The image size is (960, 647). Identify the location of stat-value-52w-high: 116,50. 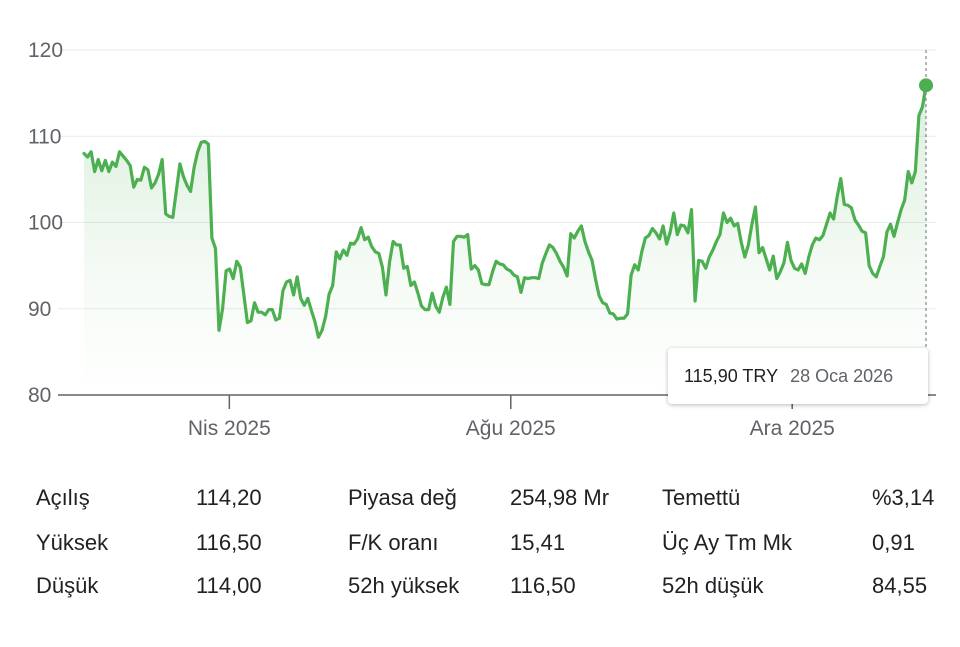
(543, 585).